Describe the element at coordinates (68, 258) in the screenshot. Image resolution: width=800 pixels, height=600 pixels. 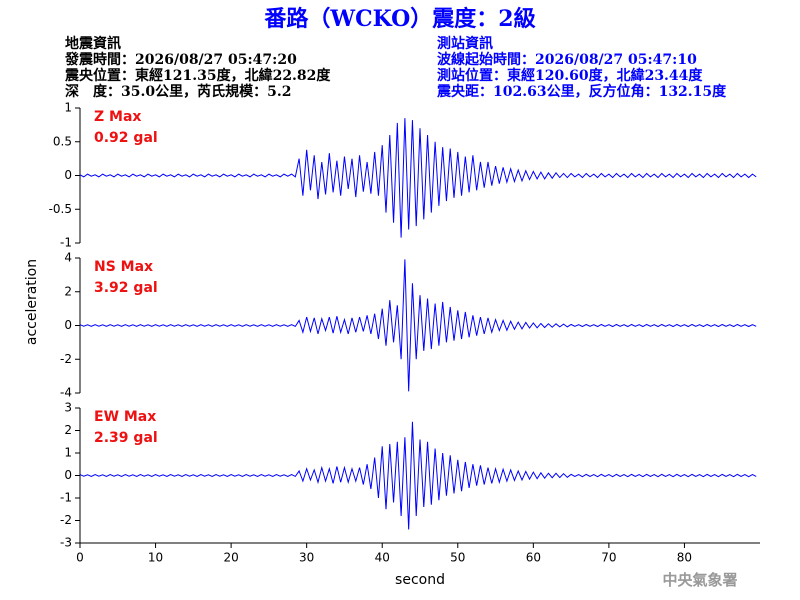
I see `y-tick-label: 4` at that location.